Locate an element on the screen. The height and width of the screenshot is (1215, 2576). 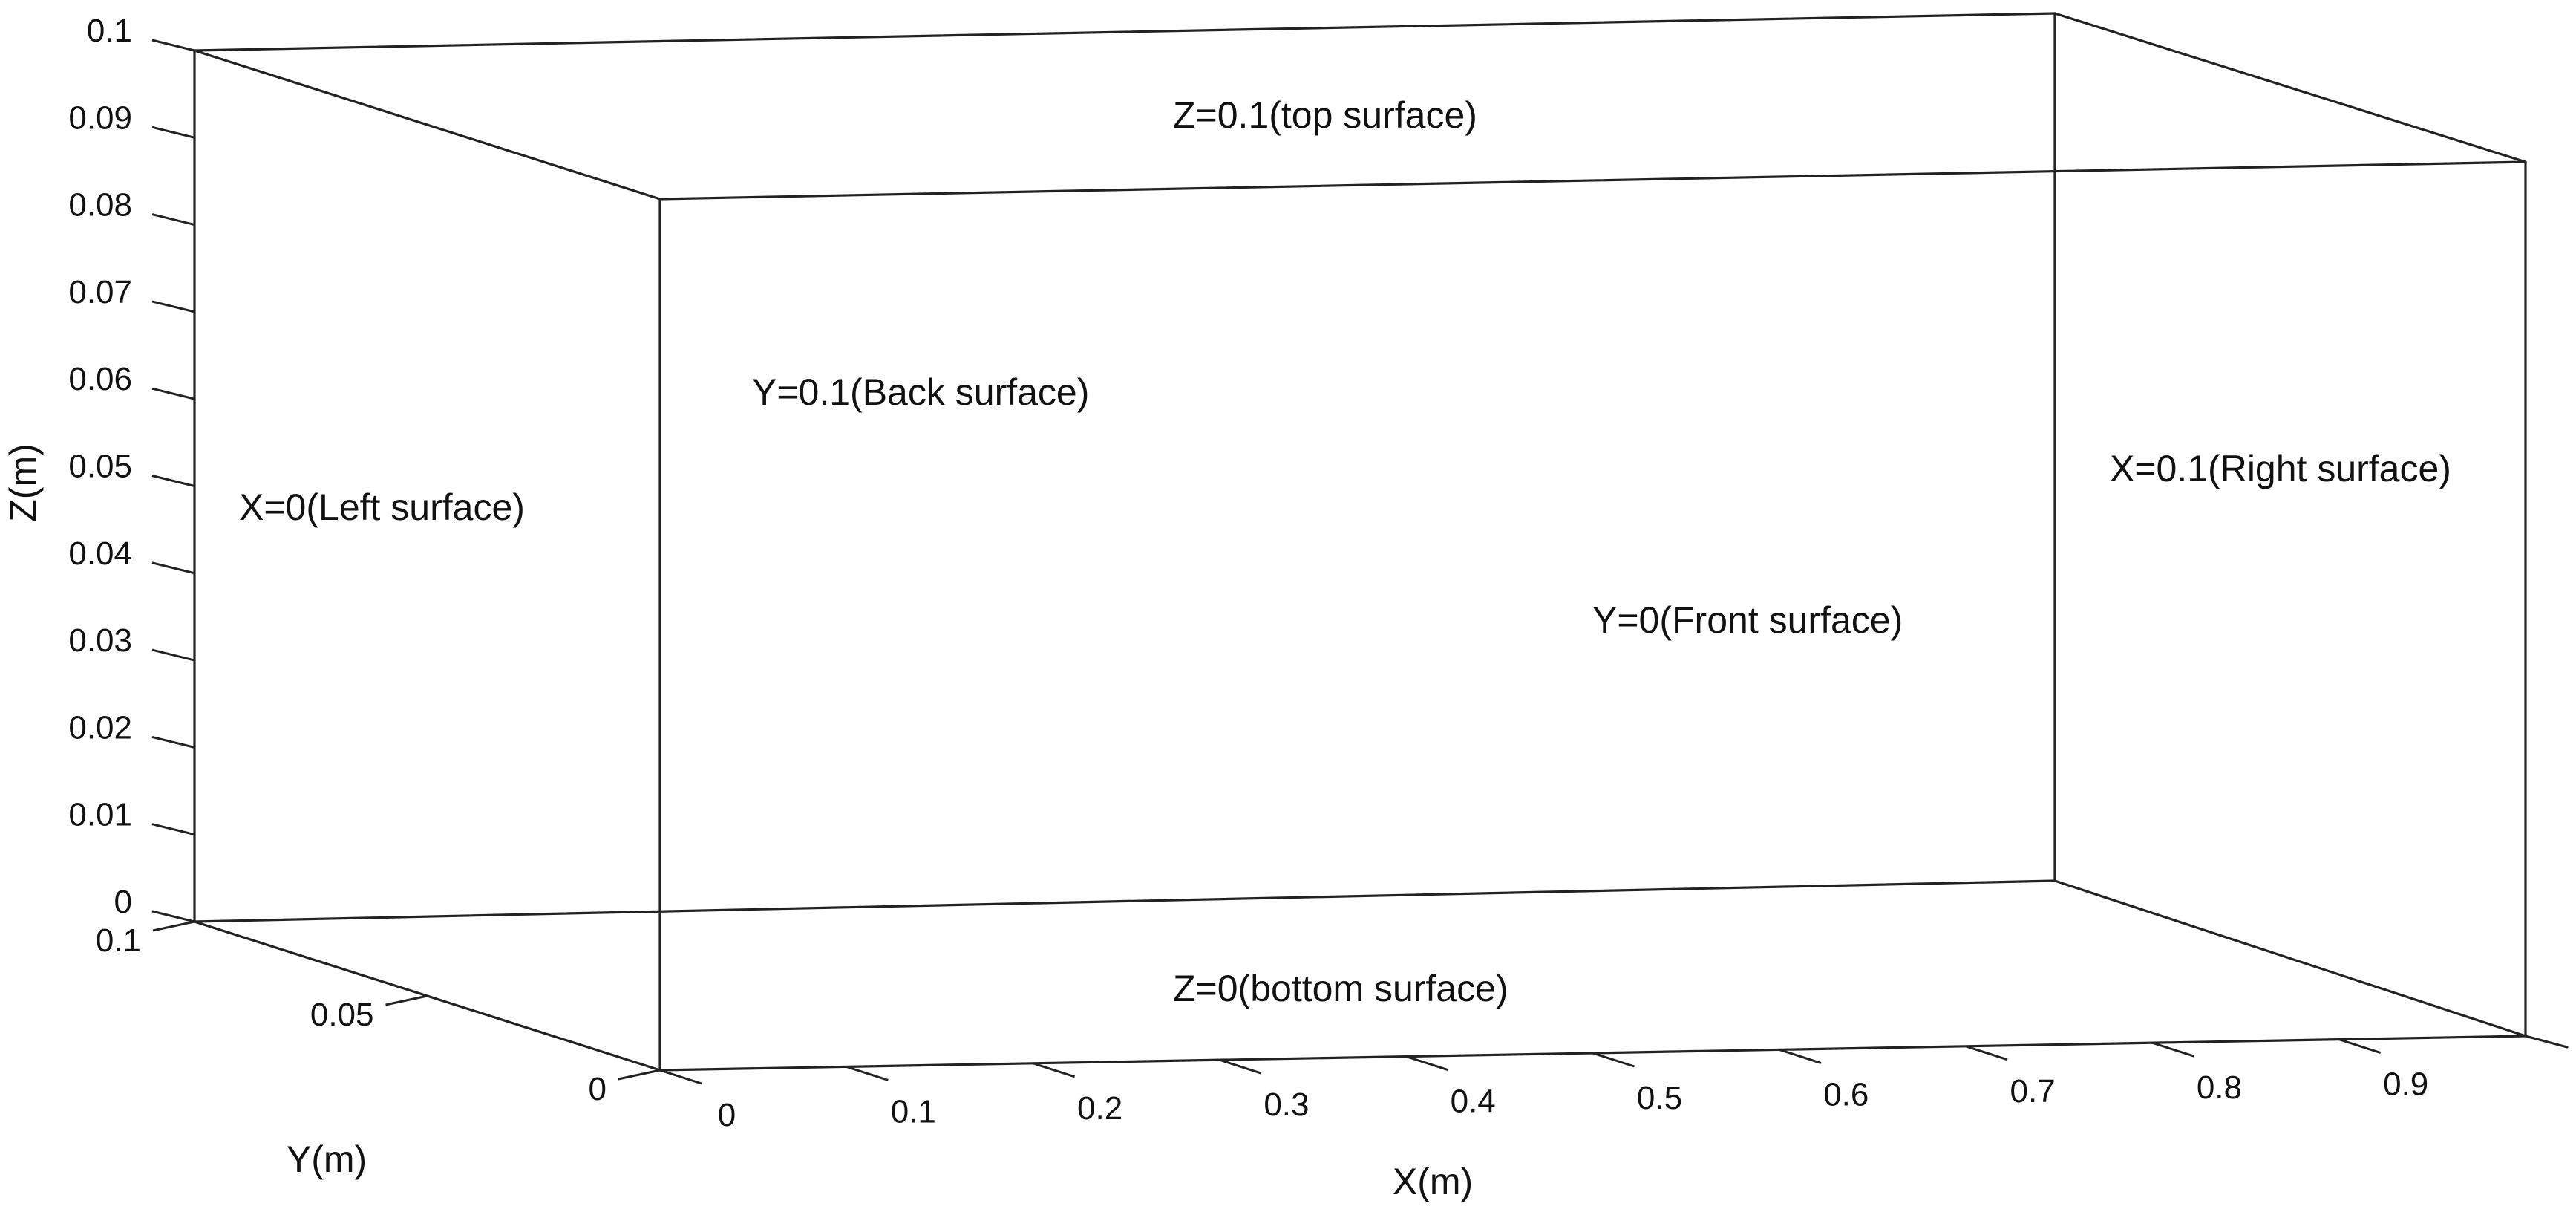
edge-front-top is located at coordinates (1592, 181).